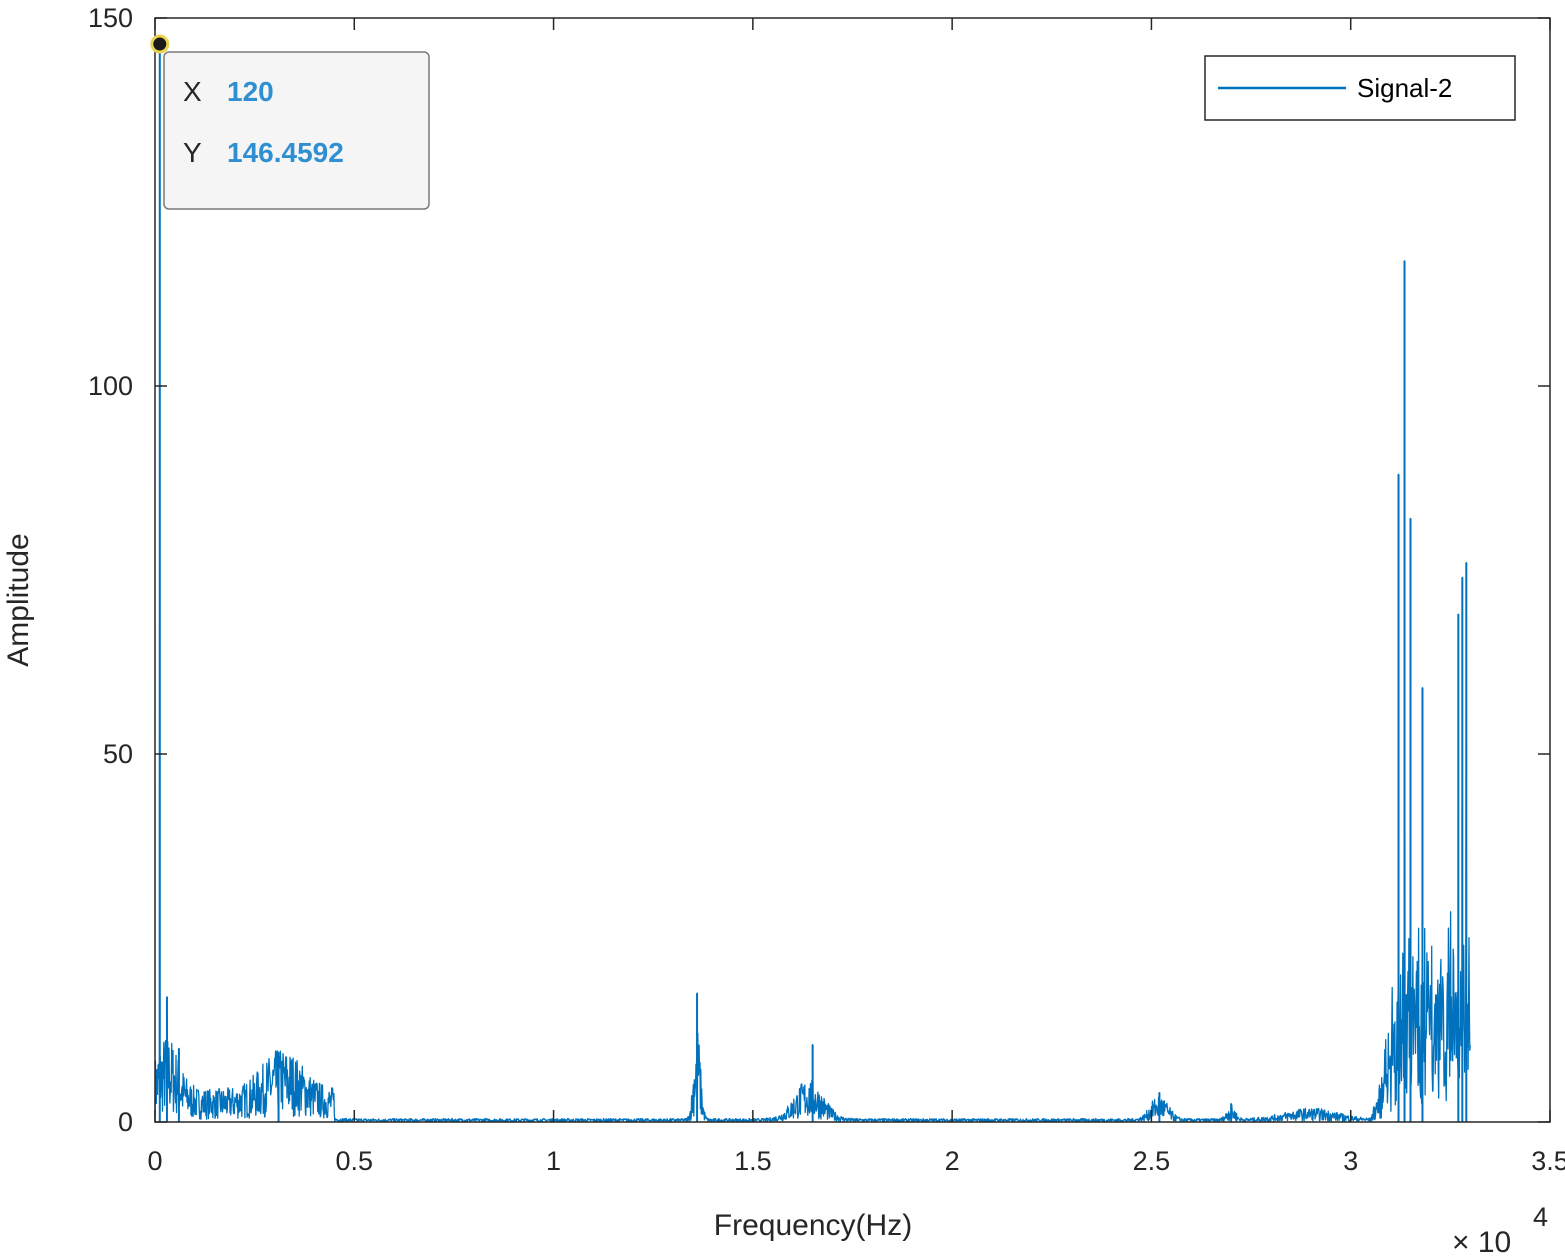 The image size is (1565, 1257). Describe the element at coordinates (285, 152) in the screenshot. I see `datatip-y-value: 146.4592` at that location.